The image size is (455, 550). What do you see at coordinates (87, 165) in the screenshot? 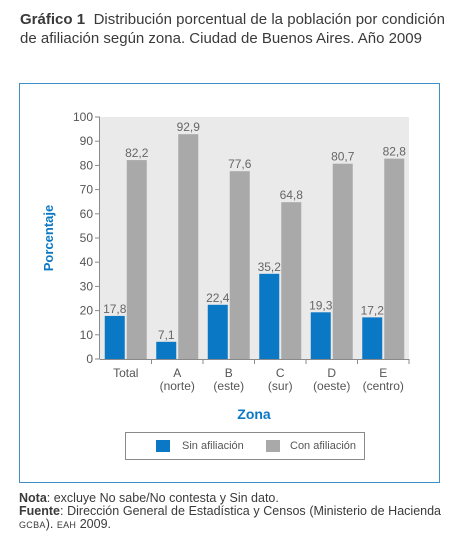
I see `y-tick-label: 80` at bounding box center [87, 165].